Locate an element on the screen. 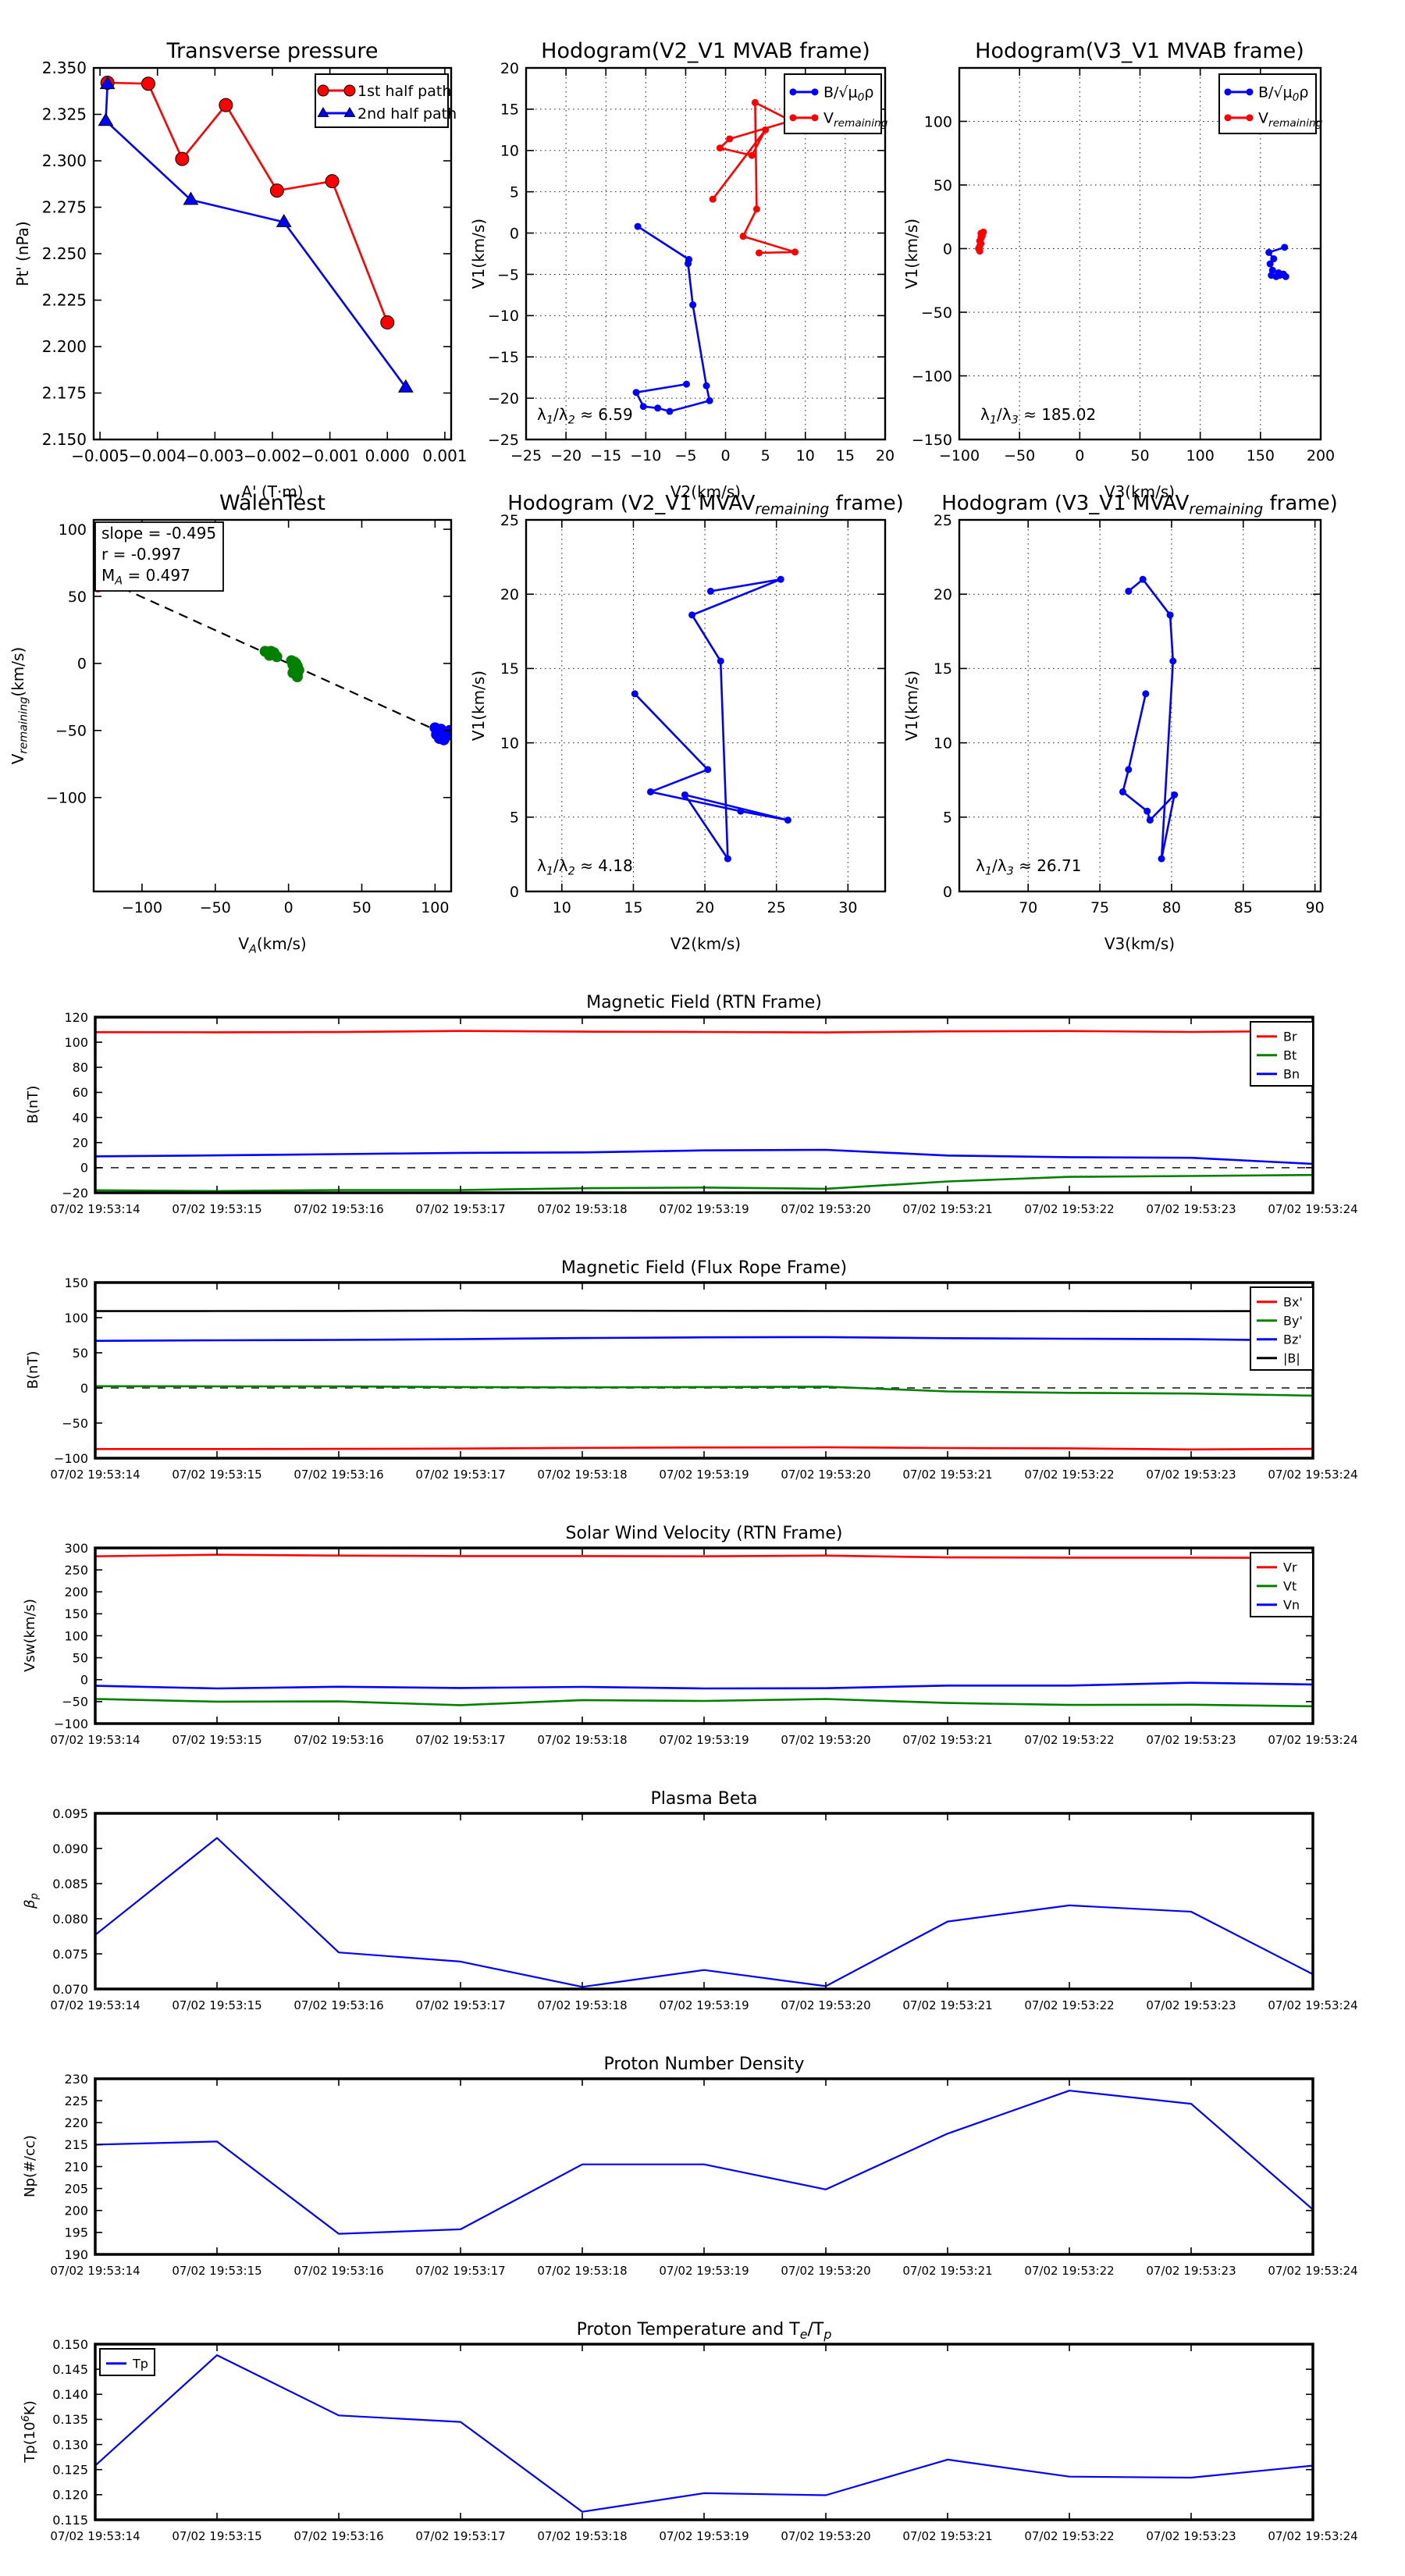  x-tick-label: 07/02 19:53:19 is located at coordinates (704, 1740).